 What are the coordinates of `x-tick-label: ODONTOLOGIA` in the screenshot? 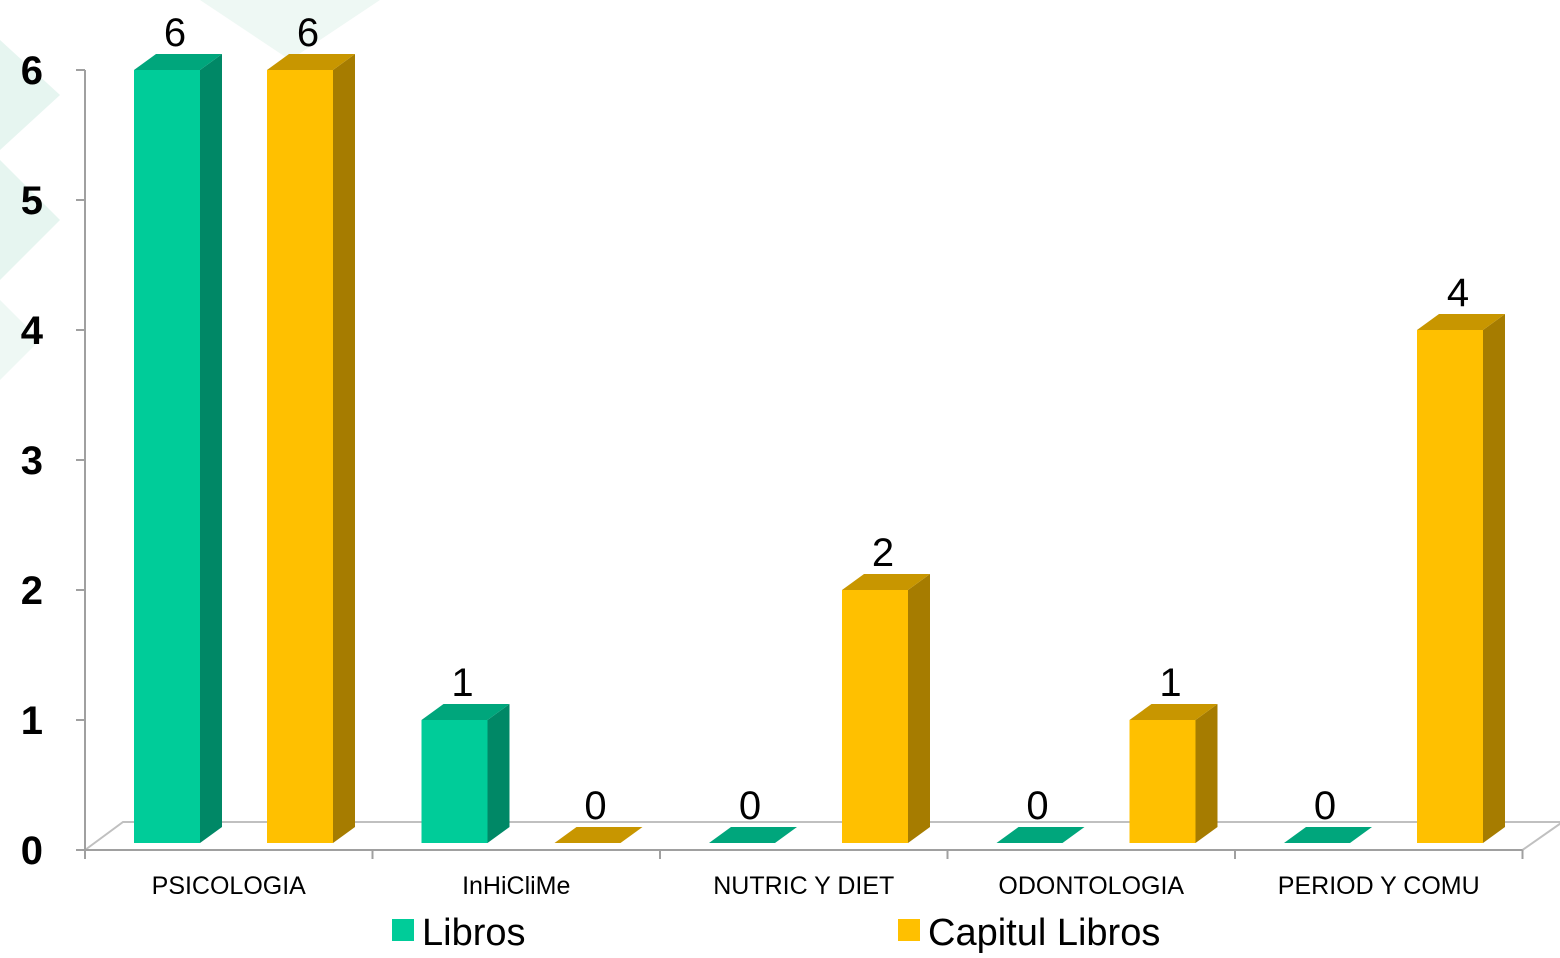 It's located at (1091, 886).